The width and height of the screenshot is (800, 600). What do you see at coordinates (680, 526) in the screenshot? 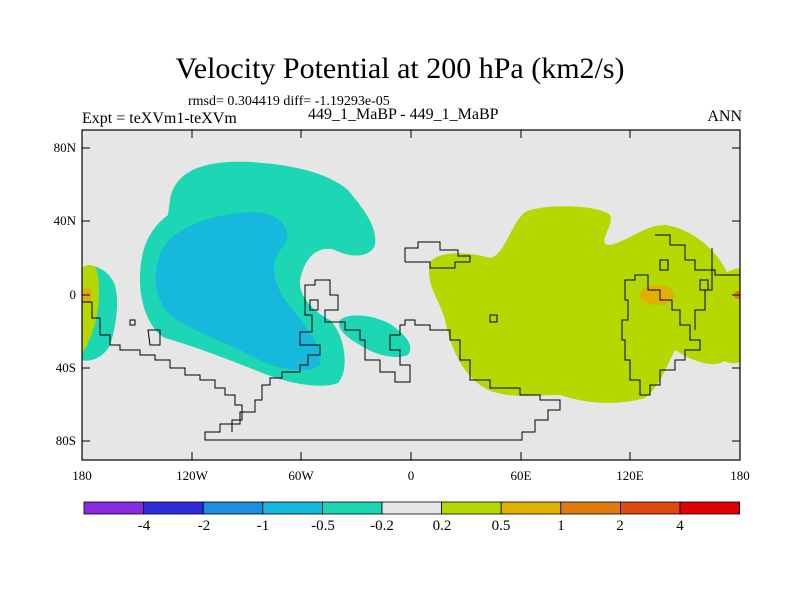
I see `colorbar-label: 4` at bounding box center [680, 526].